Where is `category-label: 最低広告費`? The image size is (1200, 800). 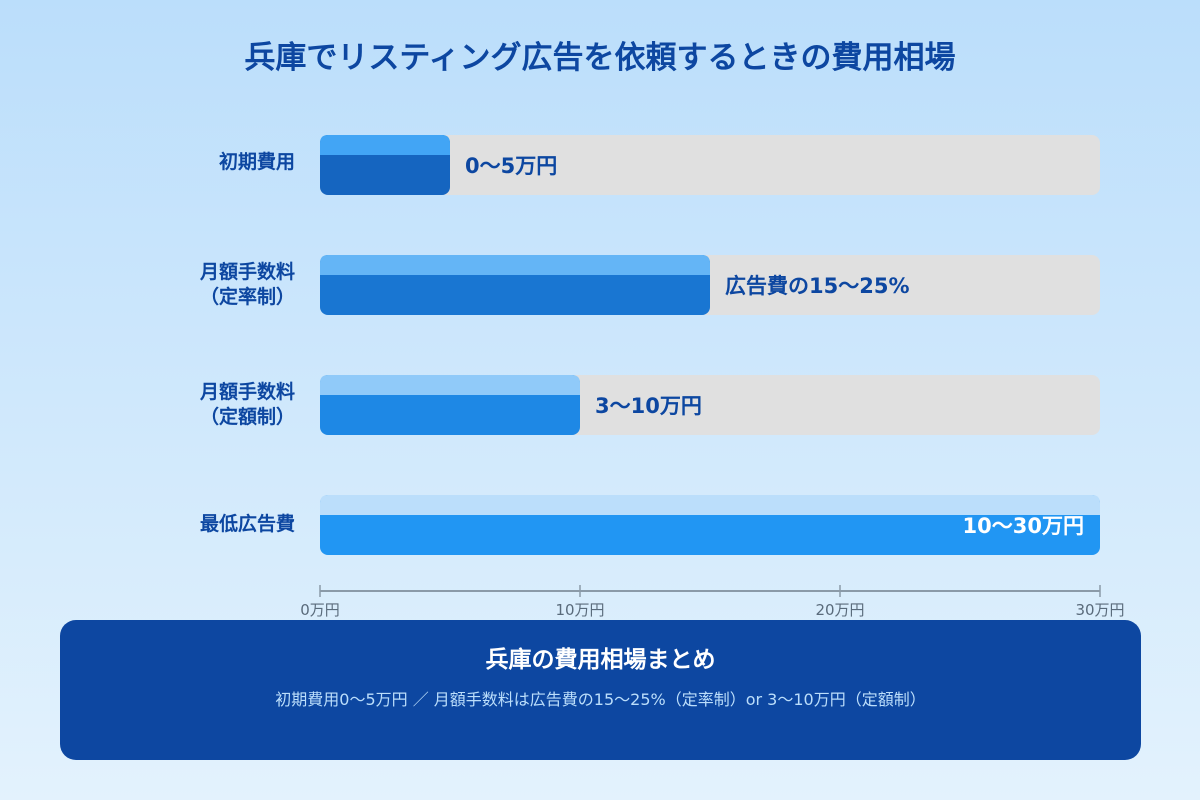
category-label: 最低広告費 is located at coordinates (247, 524).